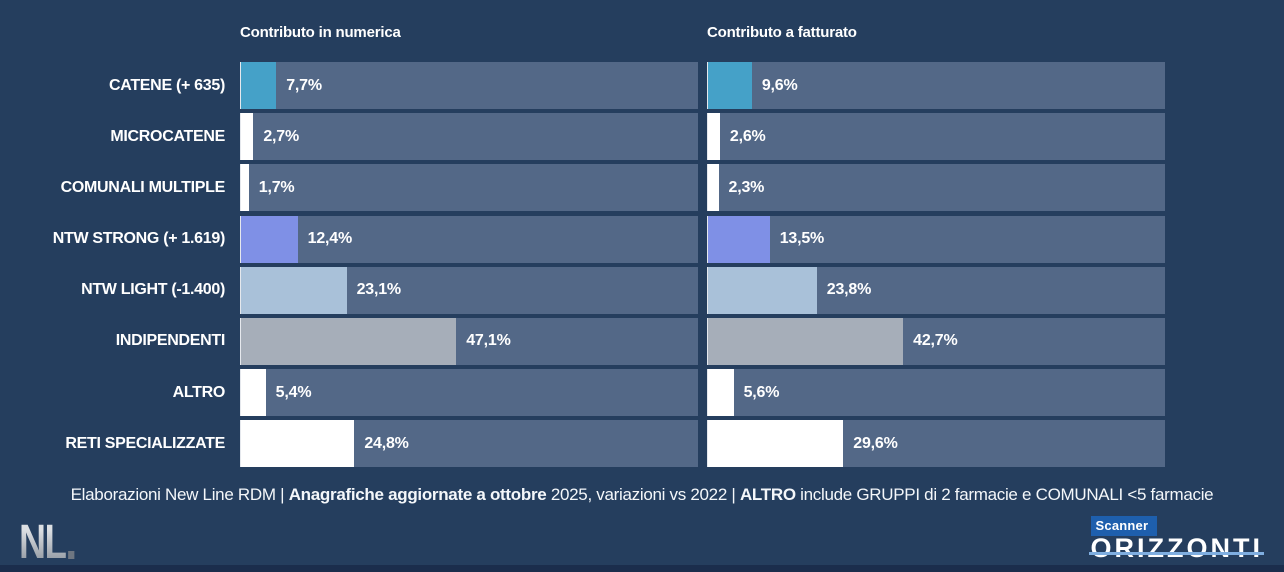  Describe the element at coordinates (199, 392) in the screenshot. I see `category-label: ALTRO` at that location.